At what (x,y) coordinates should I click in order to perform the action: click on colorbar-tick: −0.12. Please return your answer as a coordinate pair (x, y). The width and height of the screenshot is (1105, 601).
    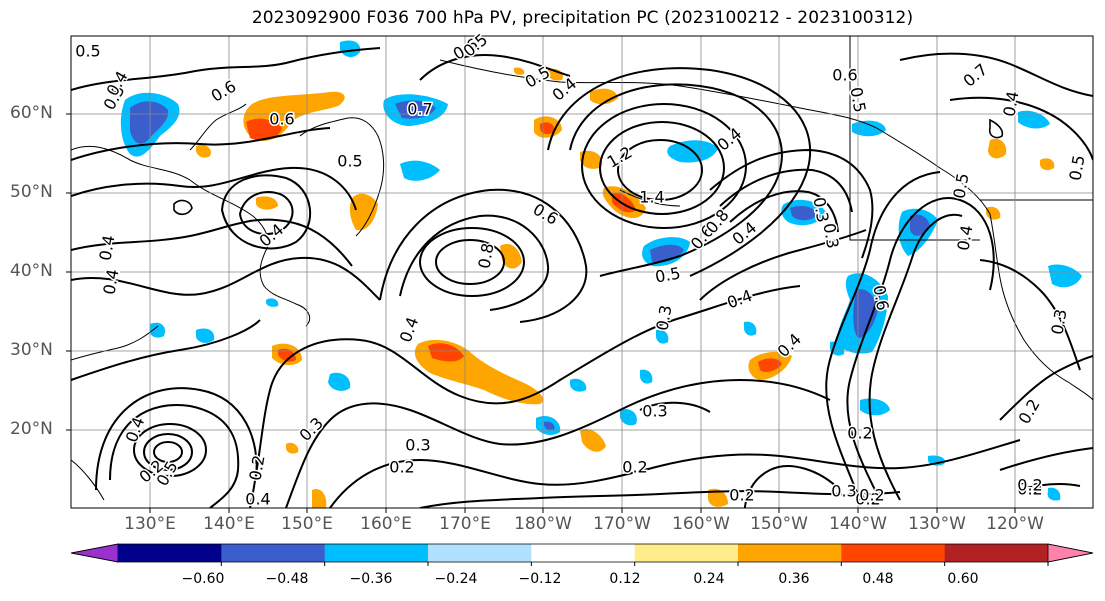
    Looking at the image, I should click on (540, 579).